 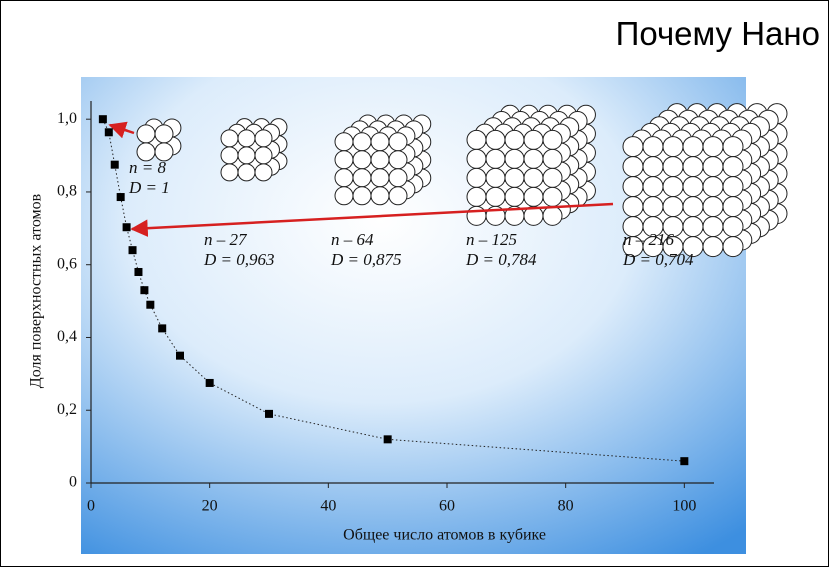 I want to click on x-tick-label: 80, so click(x=566, y=506).